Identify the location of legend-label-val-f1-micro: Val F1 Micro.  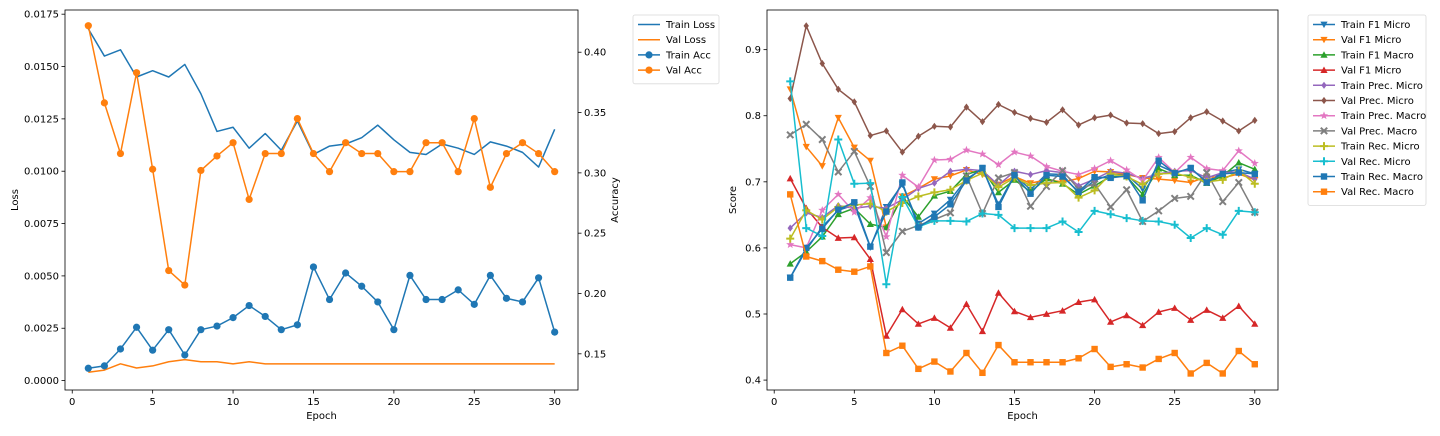
(1371, 40).